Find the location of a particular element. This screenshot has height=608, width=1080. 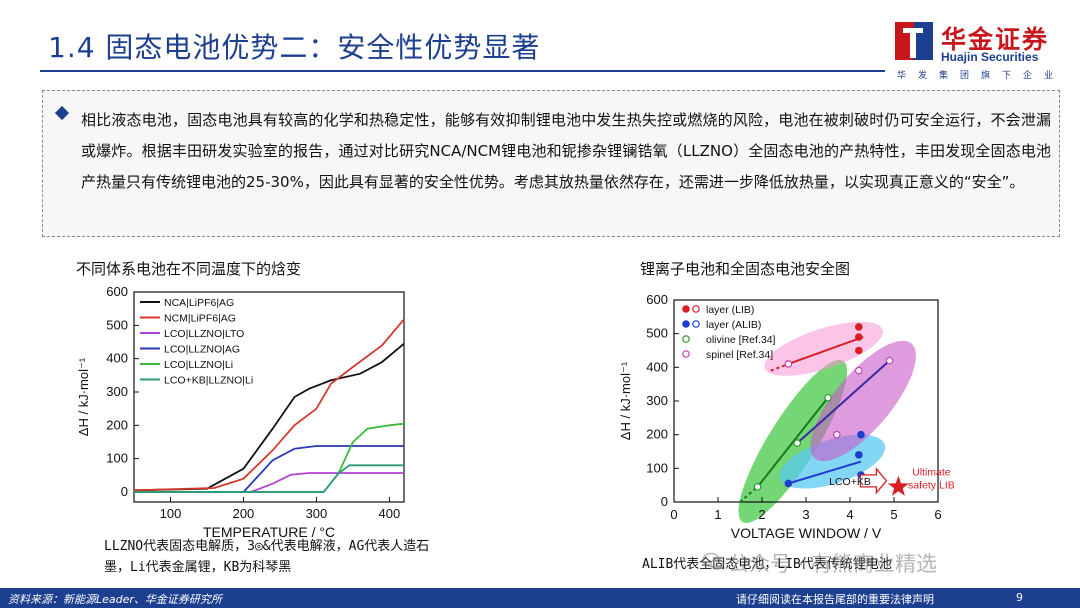

legend-label-5: LCO+KB|LLZNO|Li is located at coordinates (208, 381).